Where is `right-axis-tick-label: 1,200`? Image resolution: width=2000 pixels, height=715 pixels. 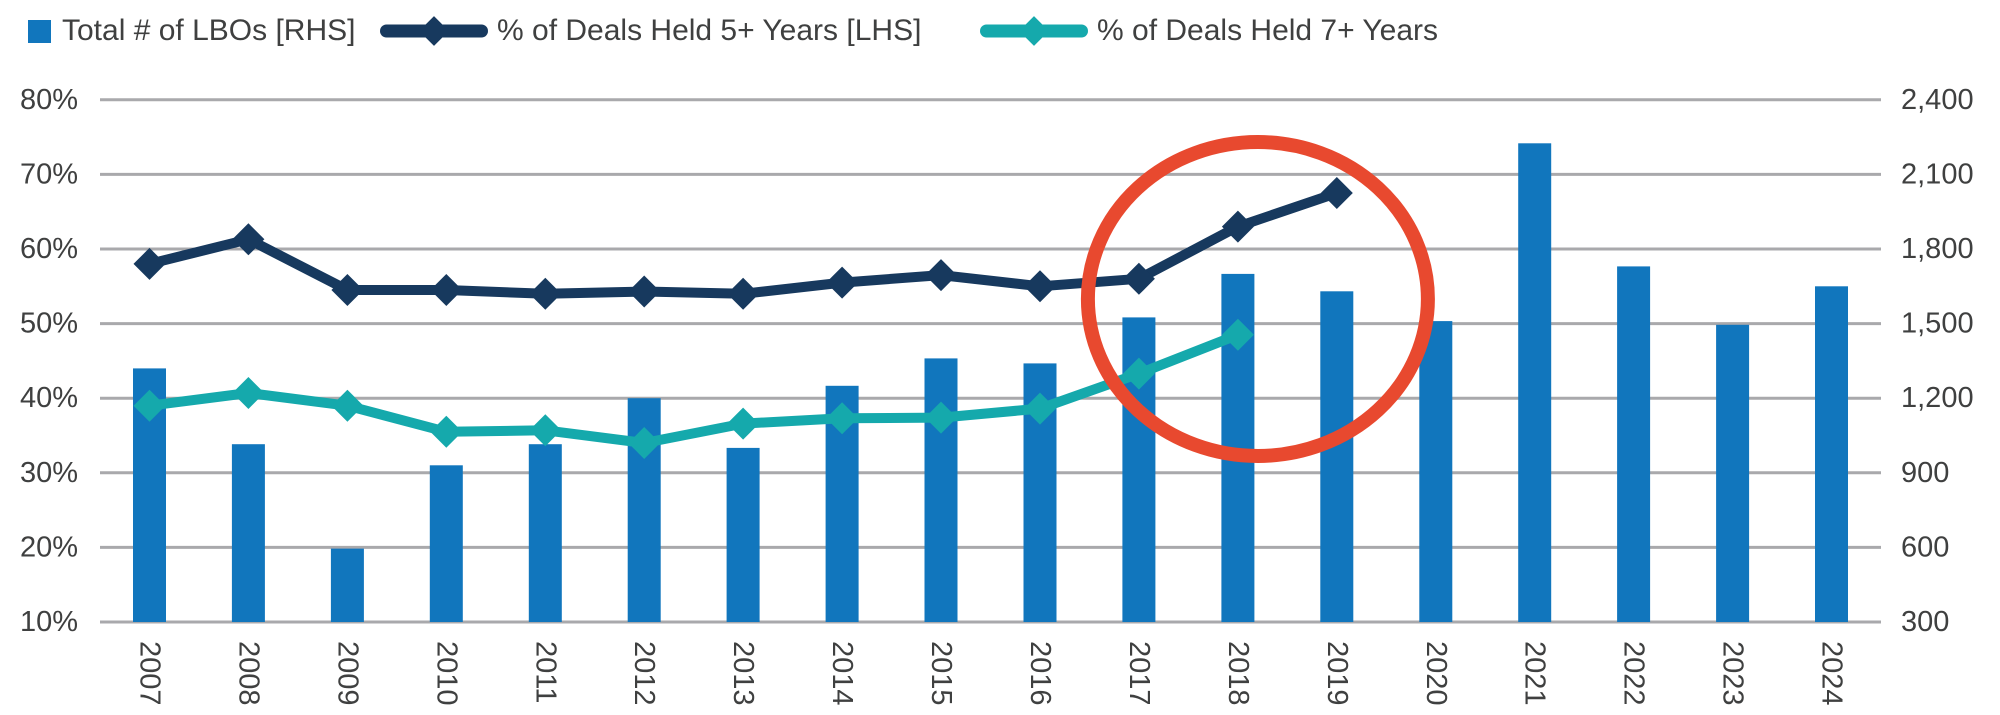
right-axis-tick-label: 1,200 is located at coordinates (1937, 398).